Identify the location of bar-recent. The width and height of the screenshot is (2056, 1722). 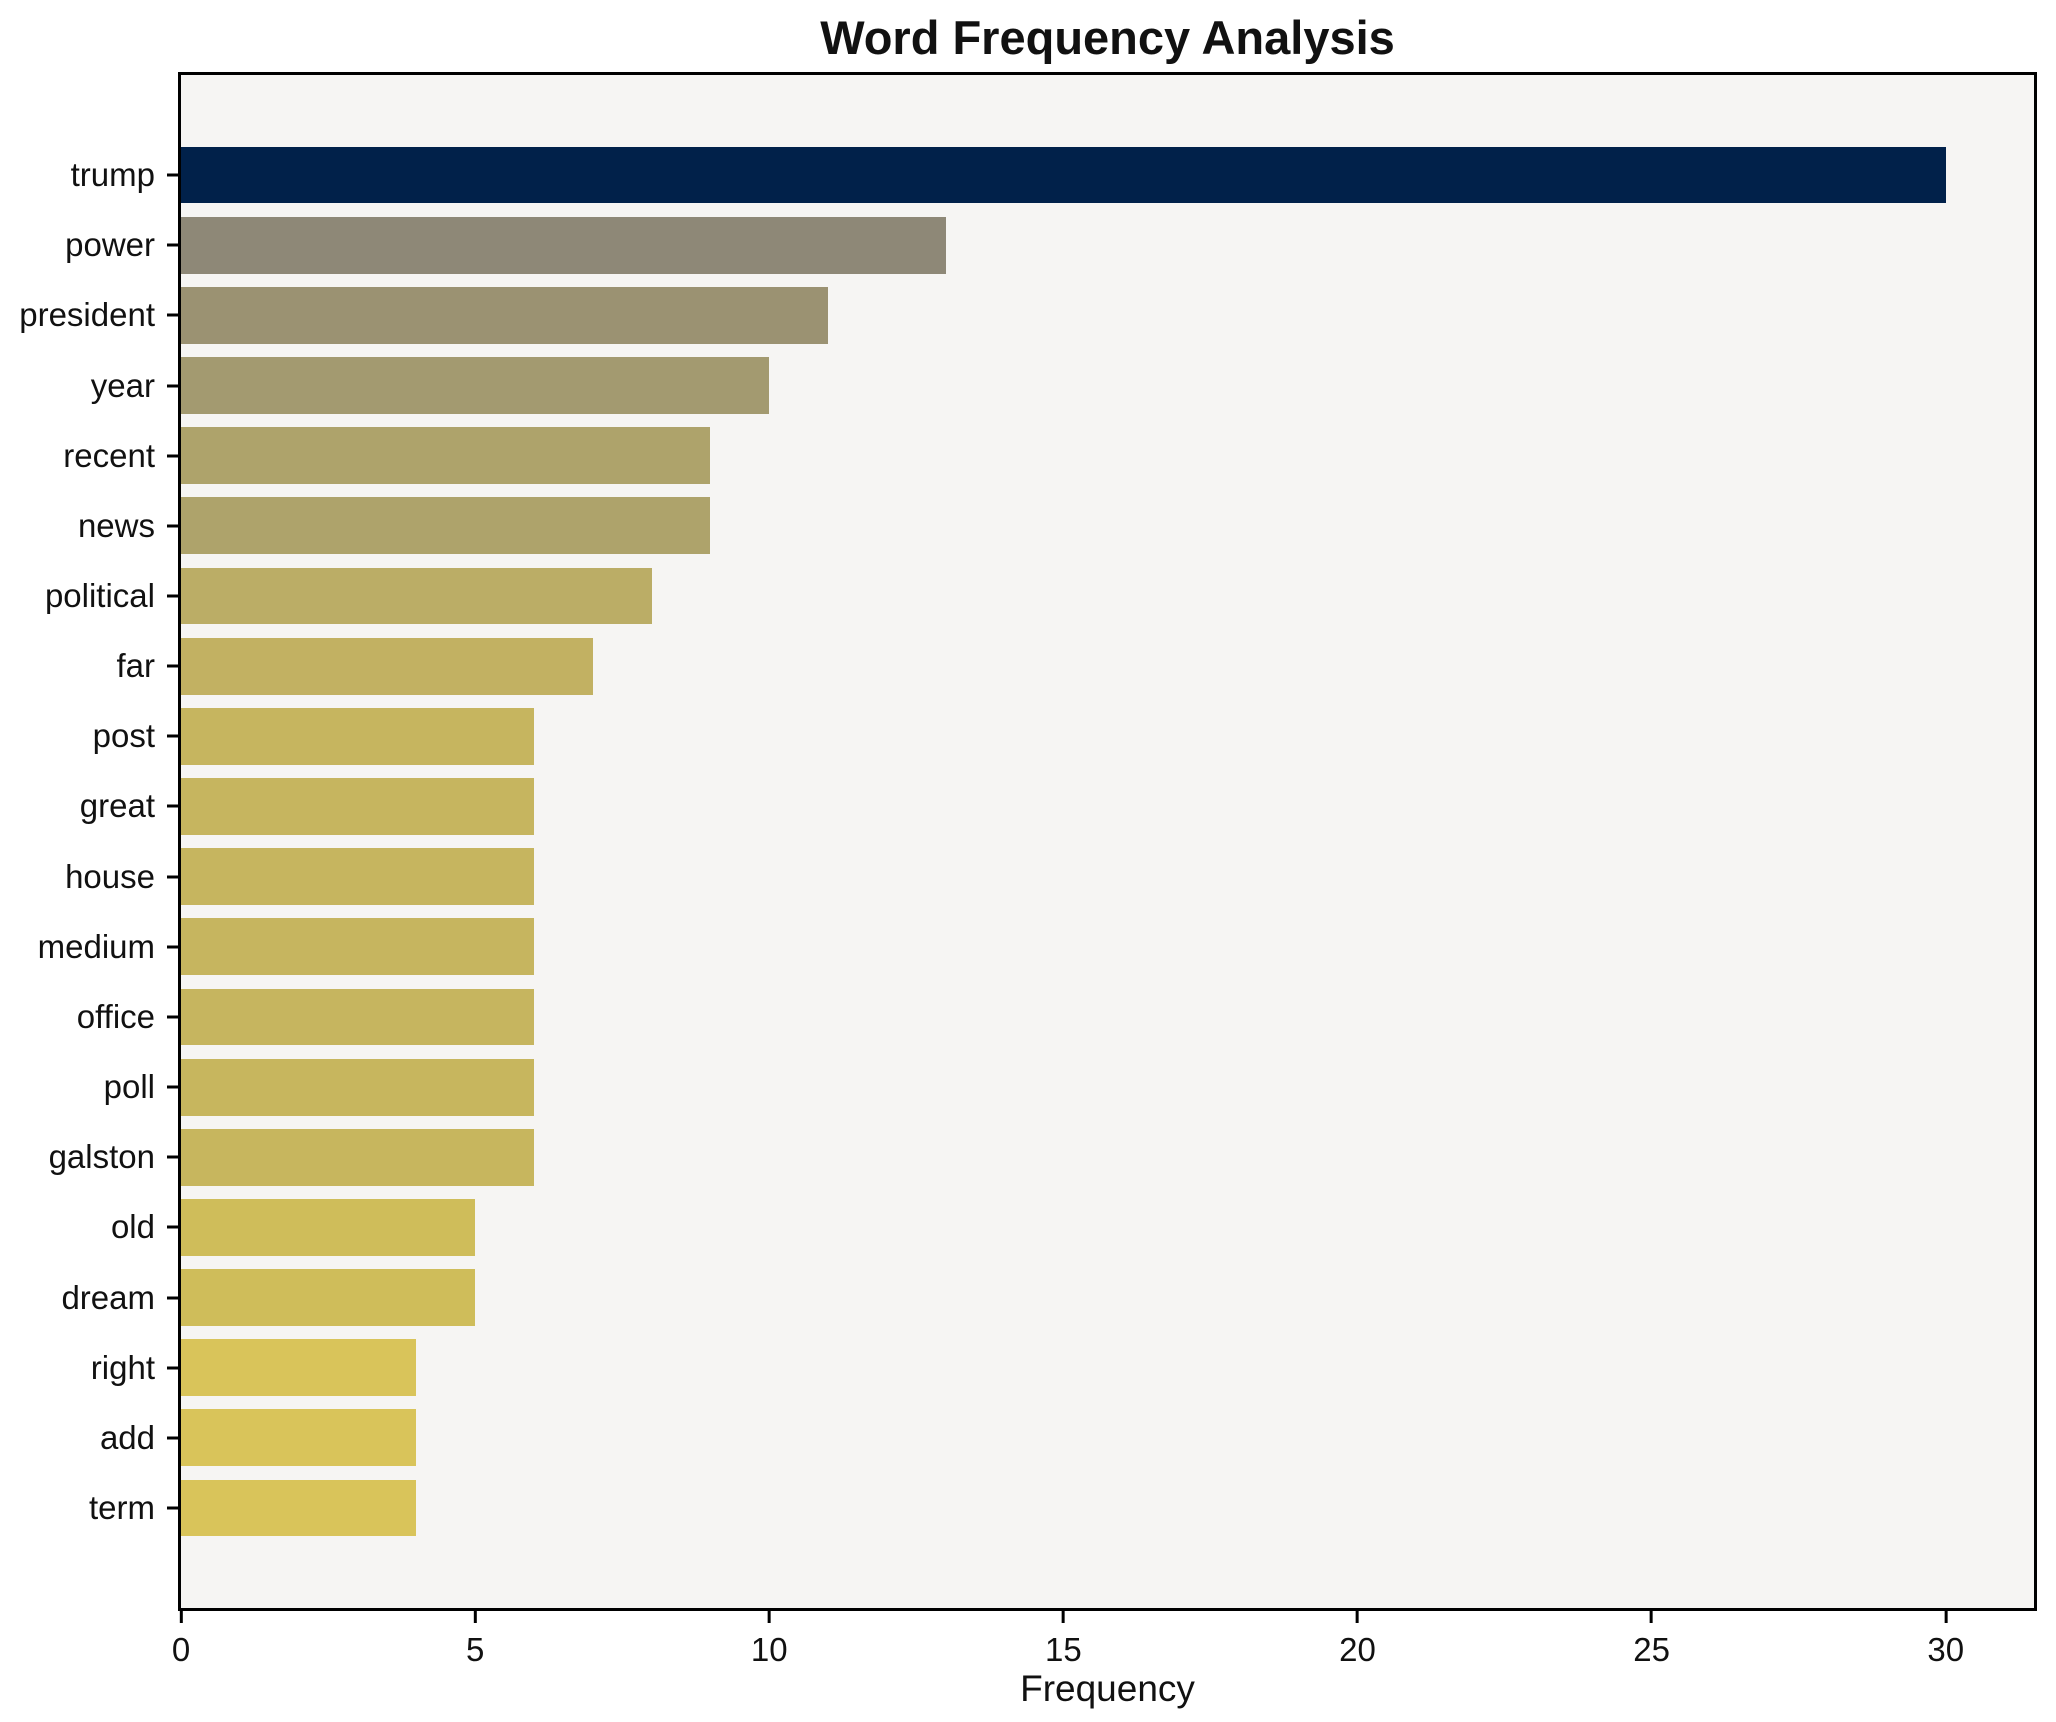
(446, 456).